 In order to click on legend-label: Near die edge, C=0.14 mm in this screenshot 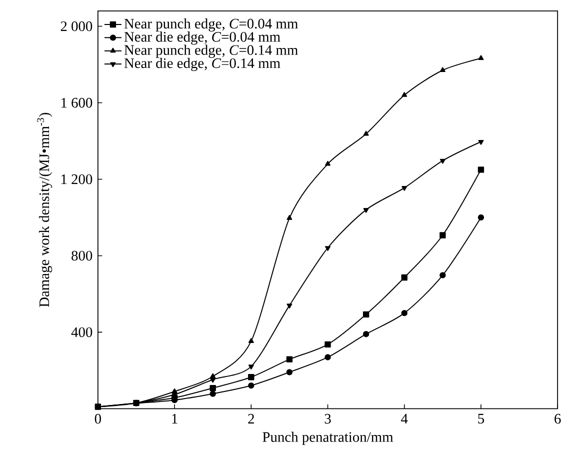, I will do `click(202, 65)`.